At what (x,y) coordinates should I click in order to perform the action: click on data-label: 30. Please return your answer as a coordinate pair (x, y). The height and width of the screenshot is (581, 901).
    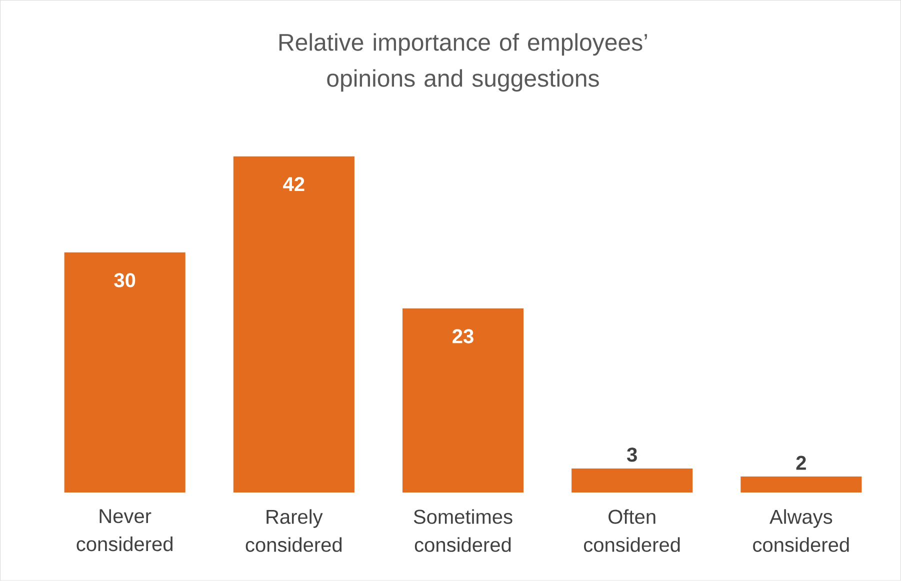
    Looking at the image, I should click on (125, 280).